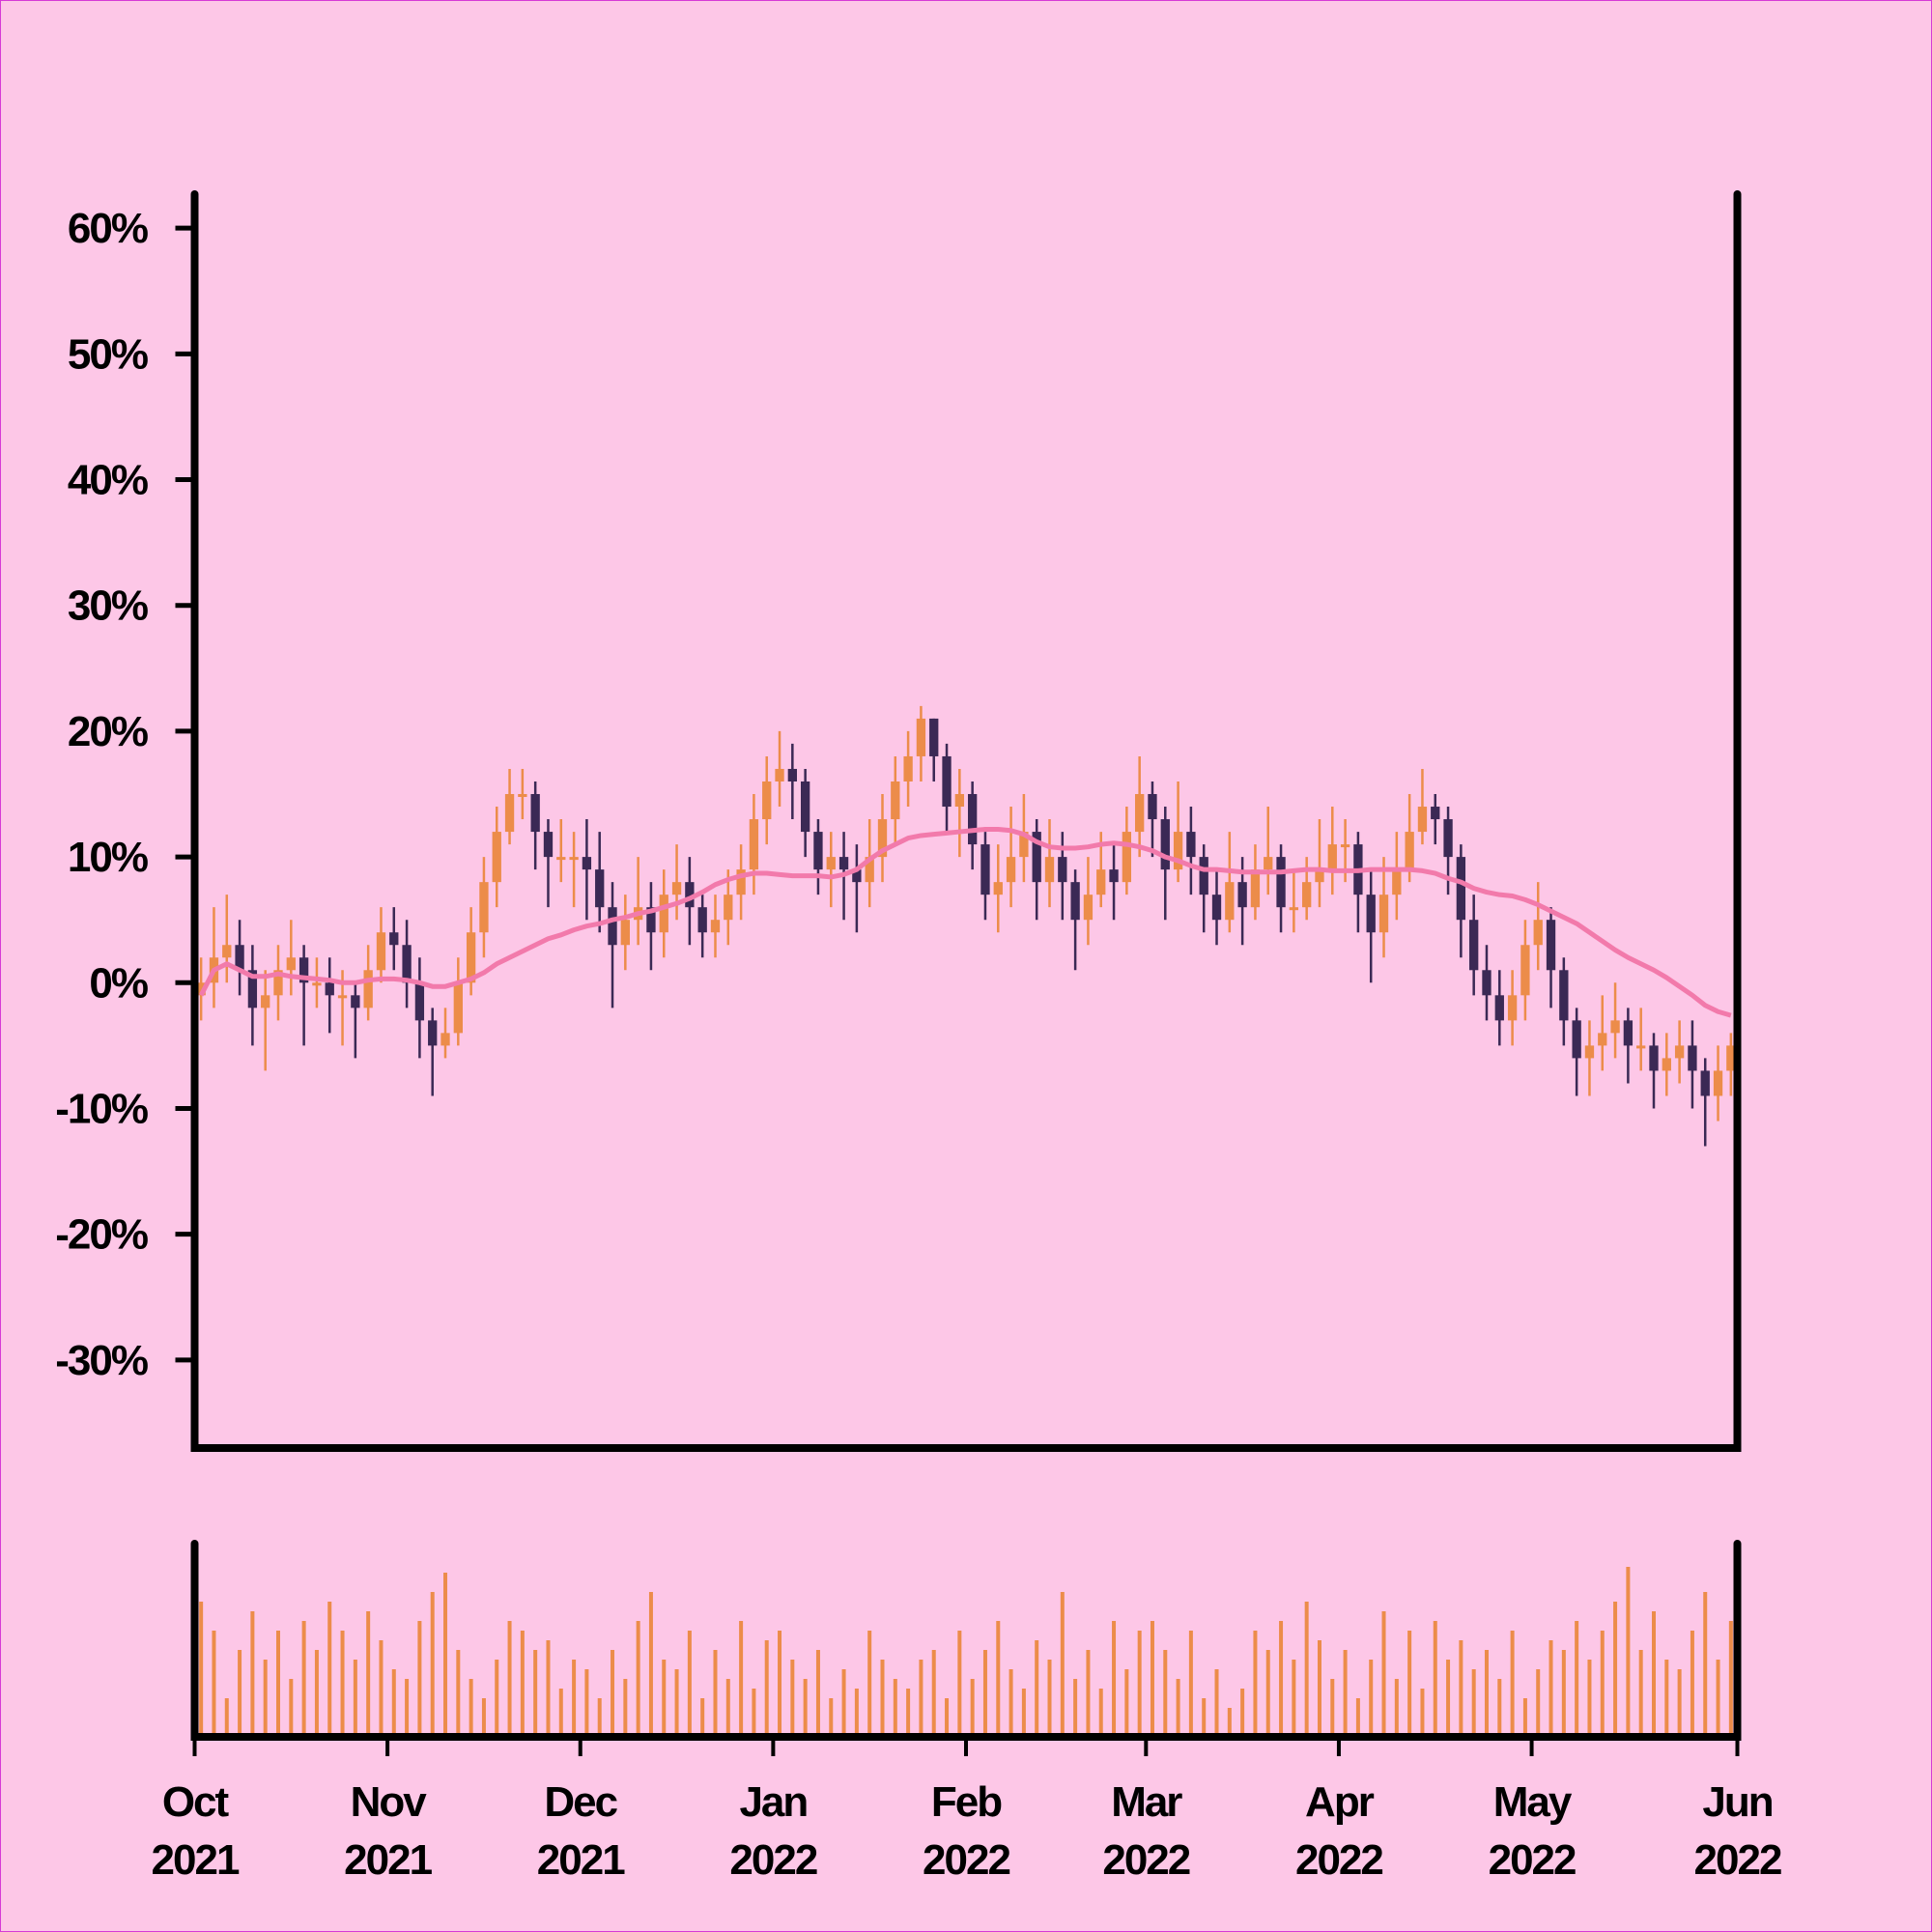 The width and height of the screenshot is (1932, 1932). Describe the element at coordinates (1338, 1831) in the screenshot. I see `x-tick-label: Apr 2022` at that location.